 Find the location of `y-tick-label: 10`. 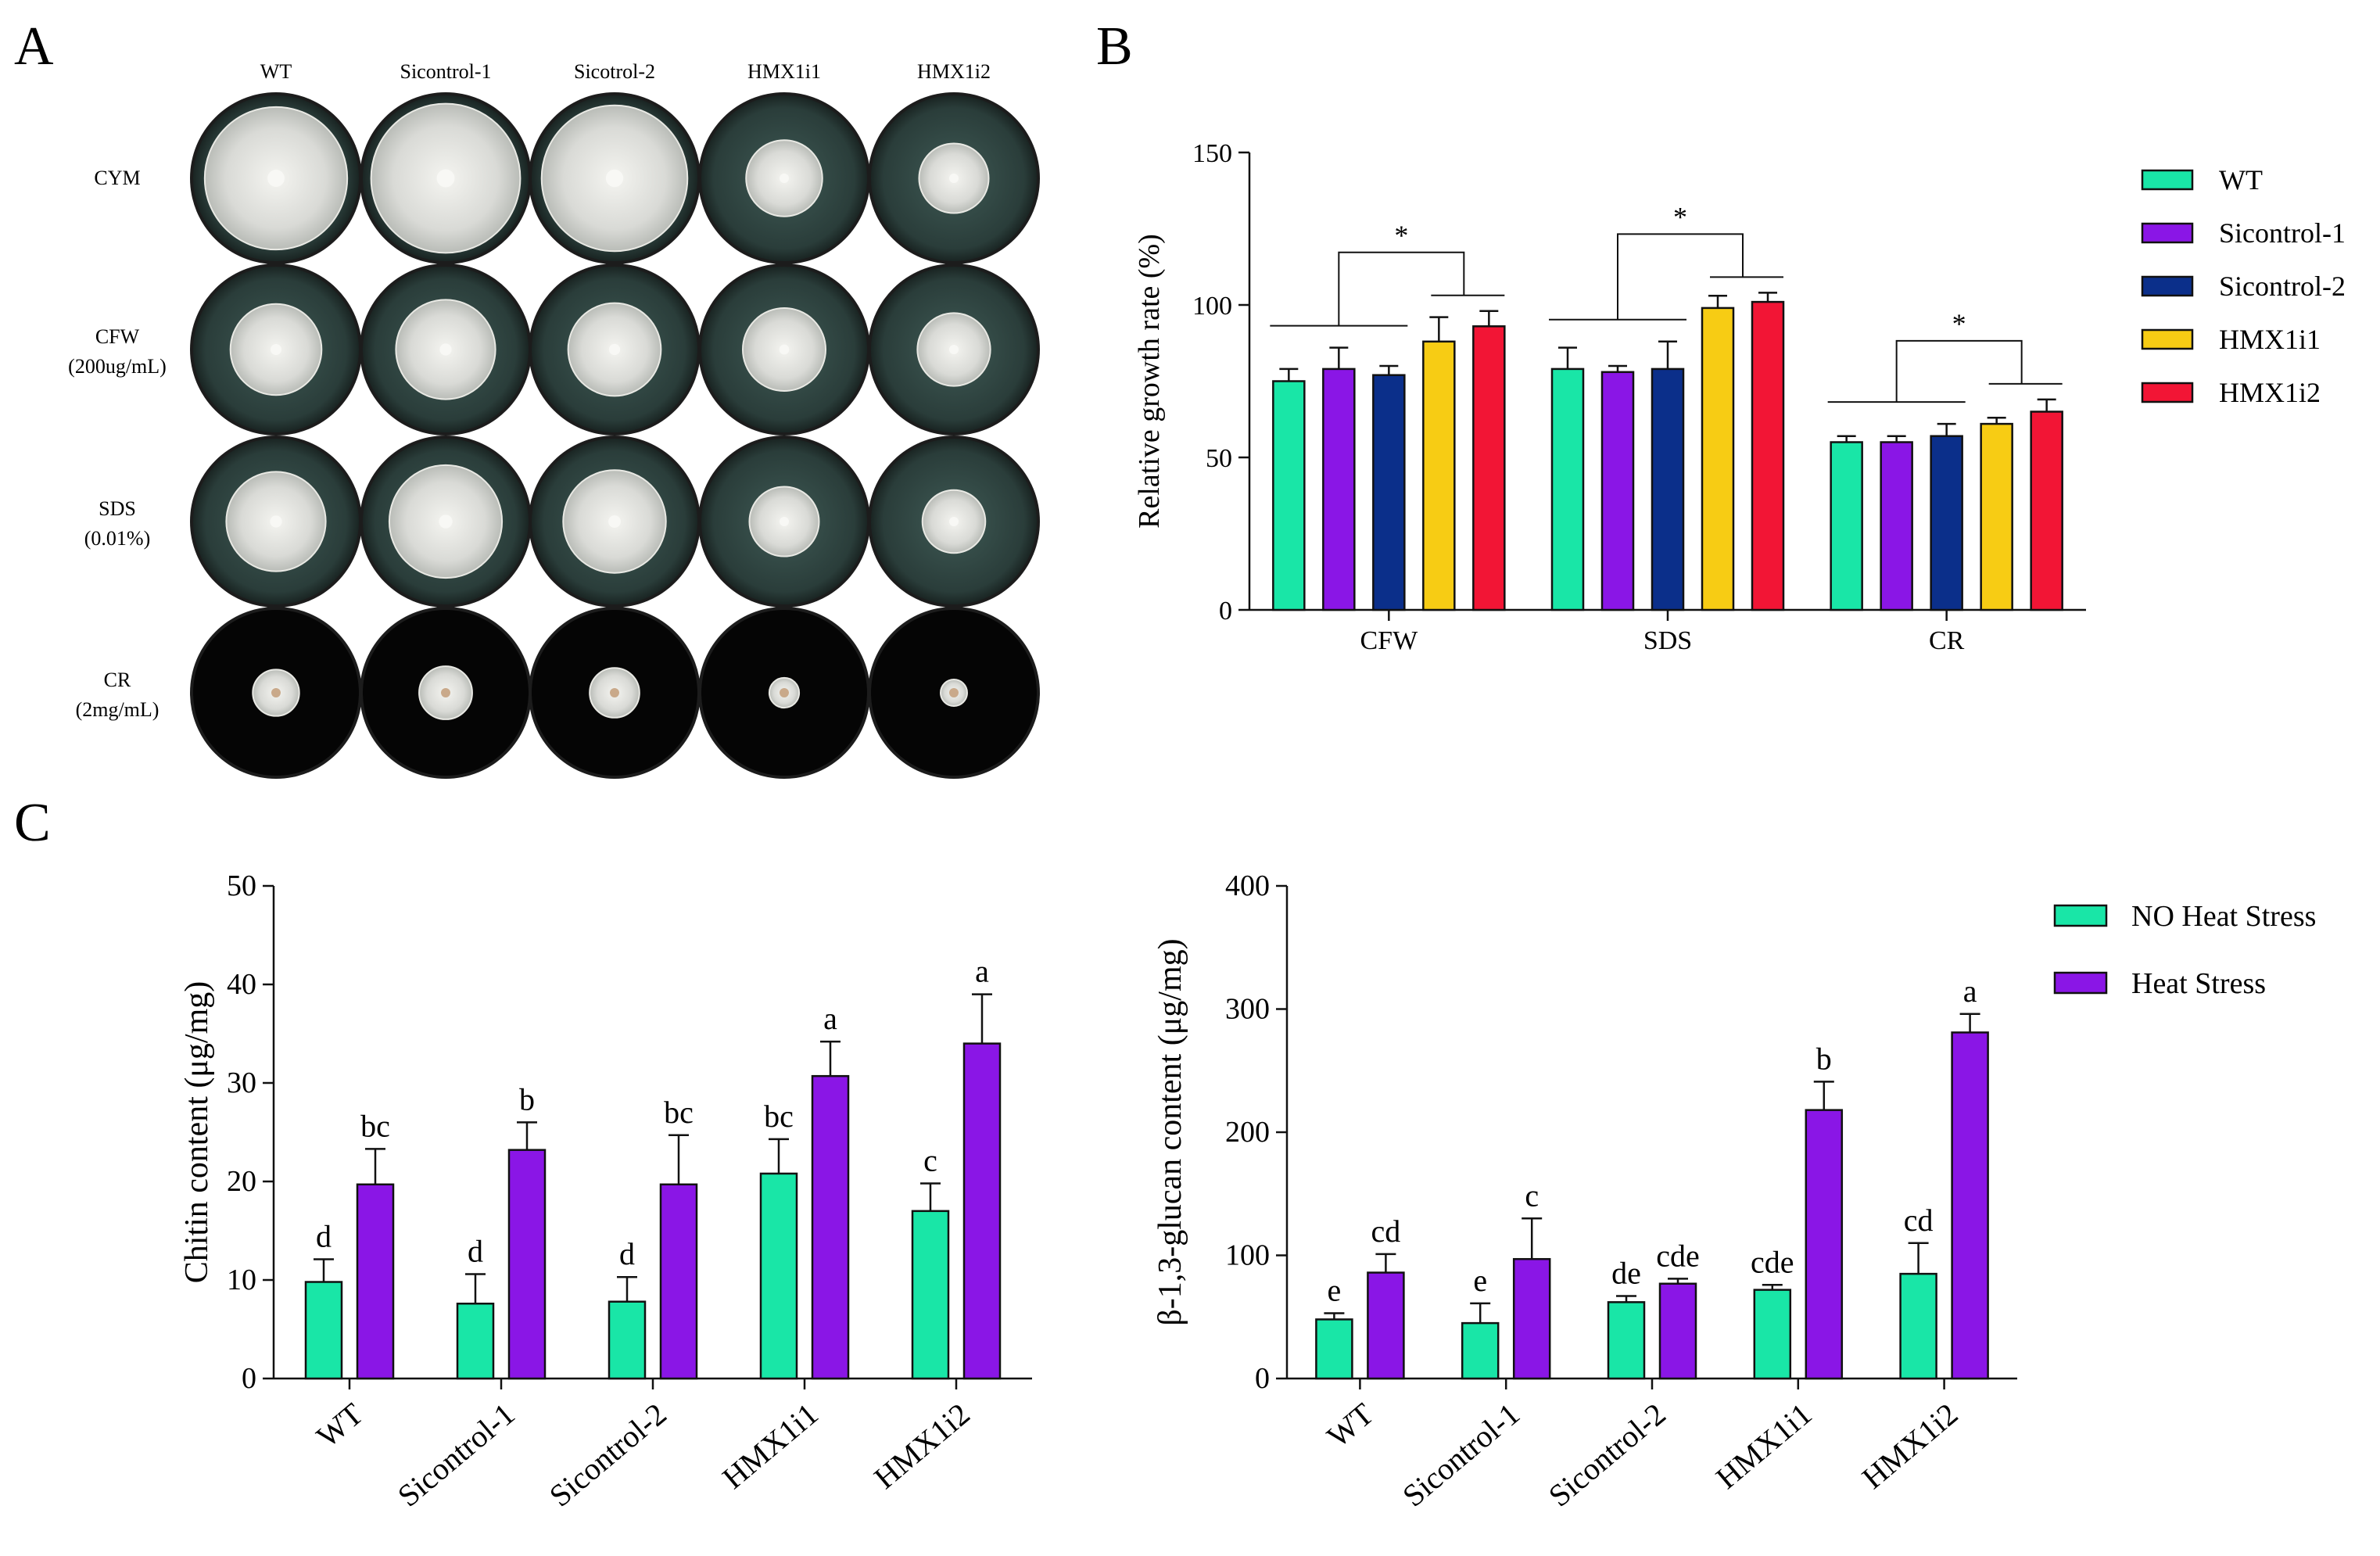

y-tick-label: 10 is located at coordinates (241, 1280).